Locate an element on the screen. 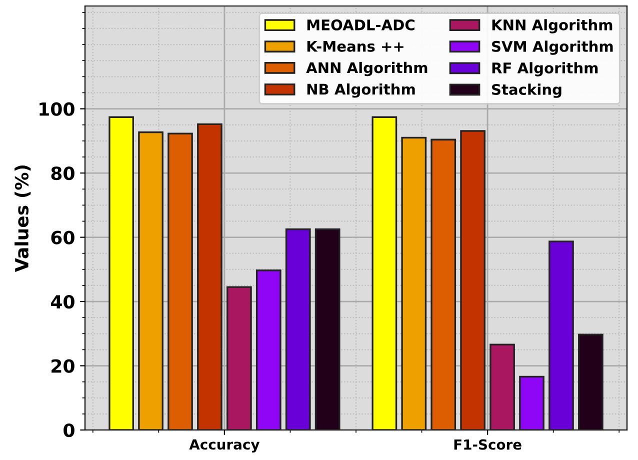 The image size is (638, 460). legend-label: Stacking is located at coordinates (527, 91).